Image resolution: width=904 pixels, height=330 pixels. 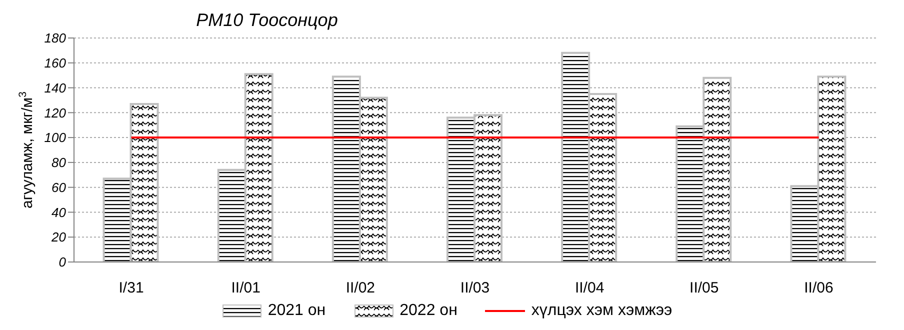 I want to click on y-tick-label: 100, so click(x=55, y=138).